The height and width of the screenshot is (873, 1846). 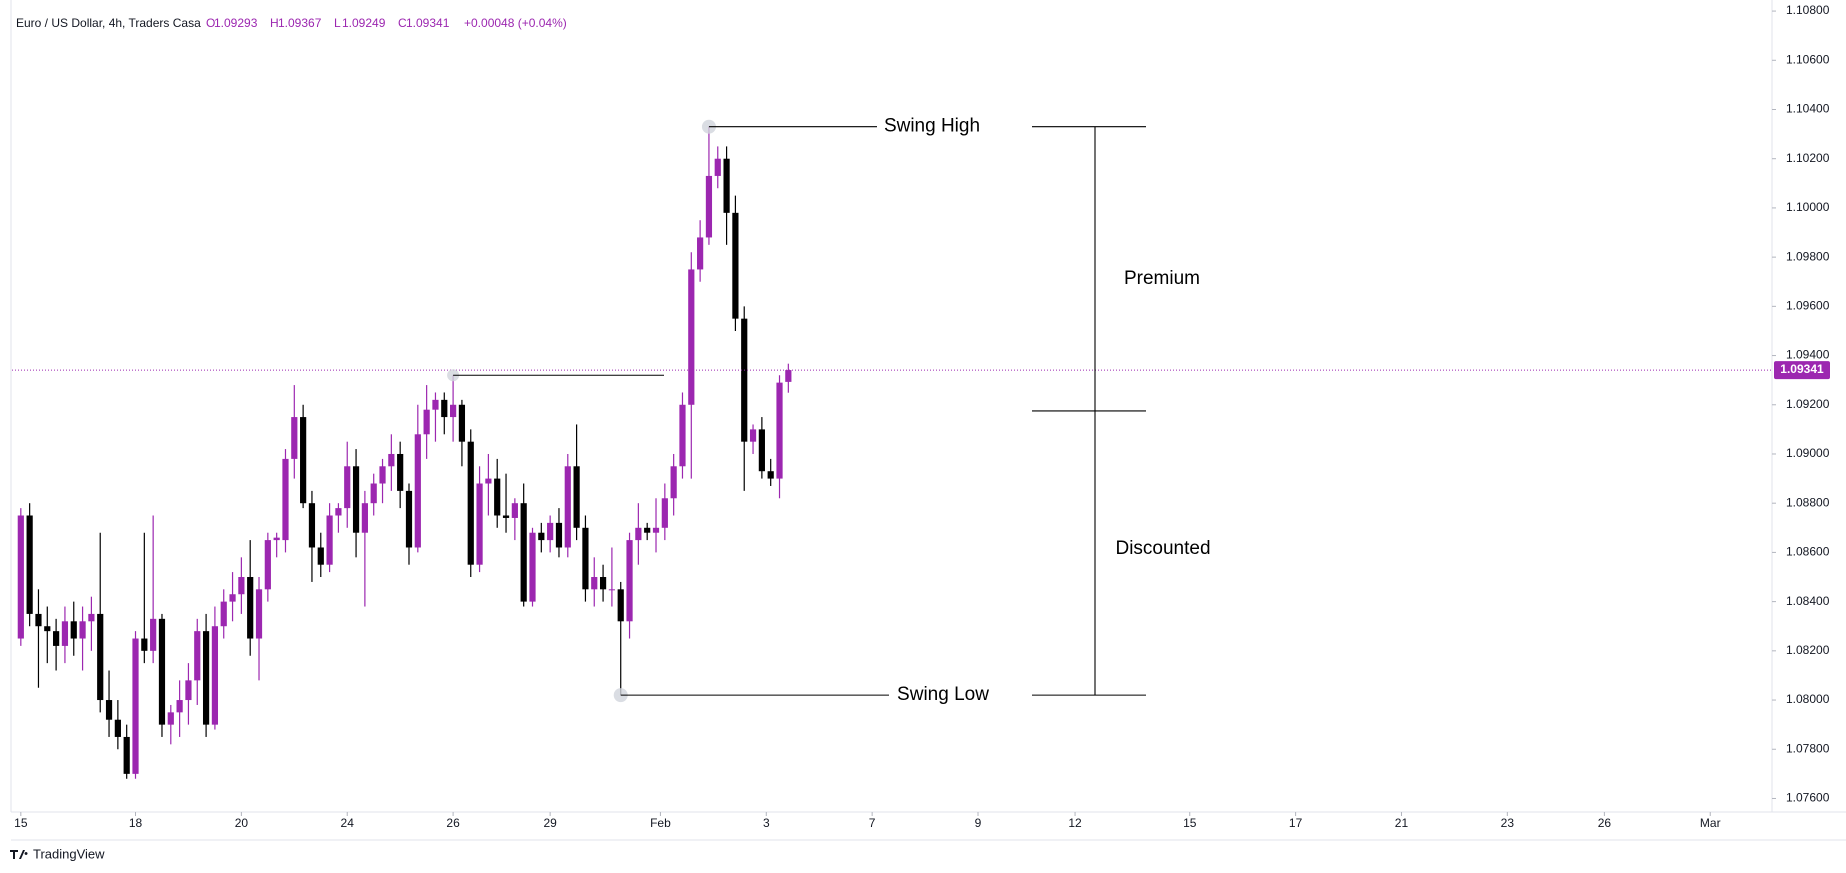 What do you see at coordinates (1808, 158) in the screenshot?
I see `y-tick-label: 1.10200` at bounding box center [1808, 158].